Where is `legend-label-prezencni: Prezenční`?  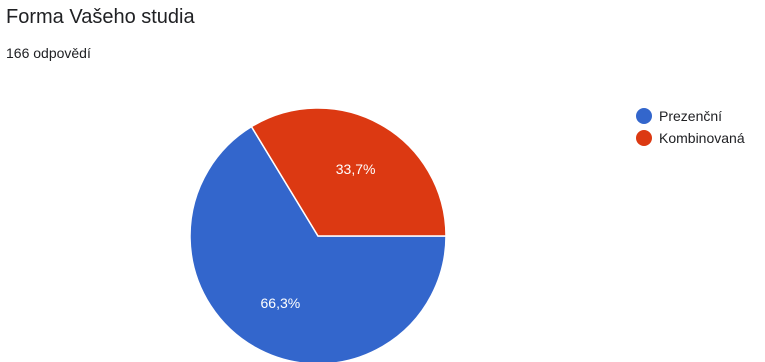
legend-label-prezencni: Prezenční is located at coordinates (691, 116).